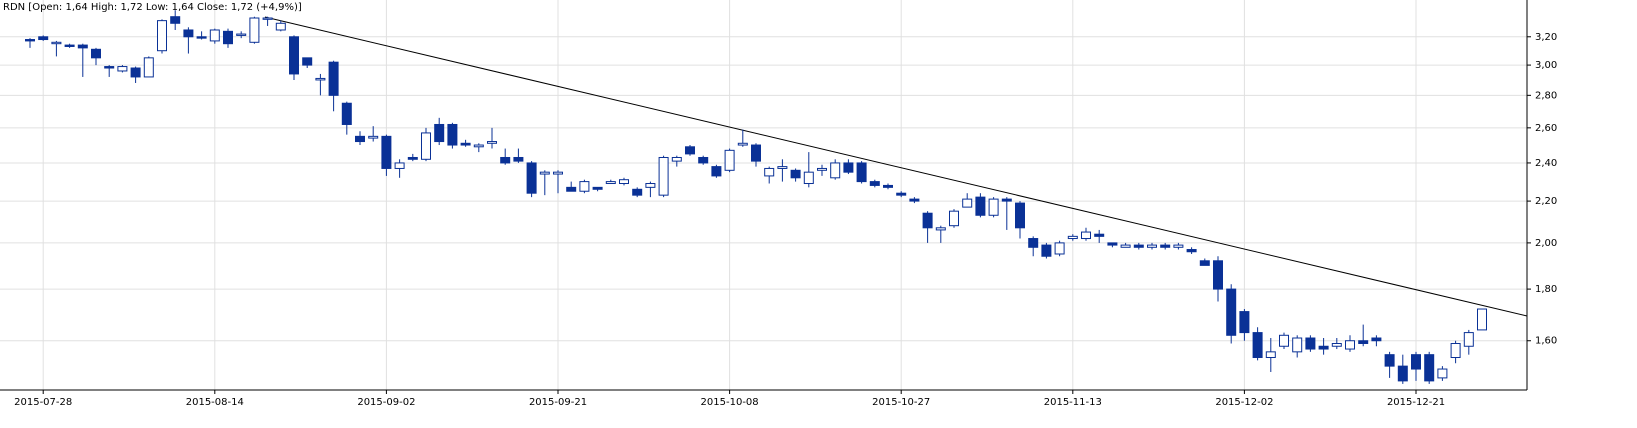  I want to click on y-tick-label: 2,00, so click(1546, 243).